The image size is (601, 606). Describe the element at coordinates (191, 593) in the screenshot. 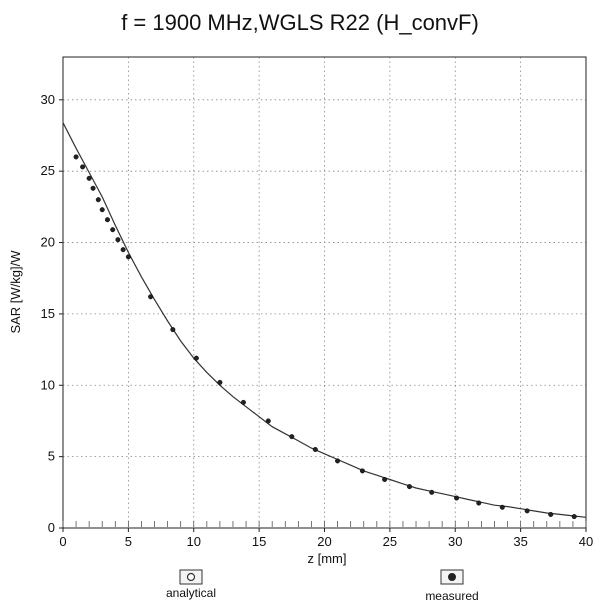

I see `legend-label-analytical: analytical` at that location.